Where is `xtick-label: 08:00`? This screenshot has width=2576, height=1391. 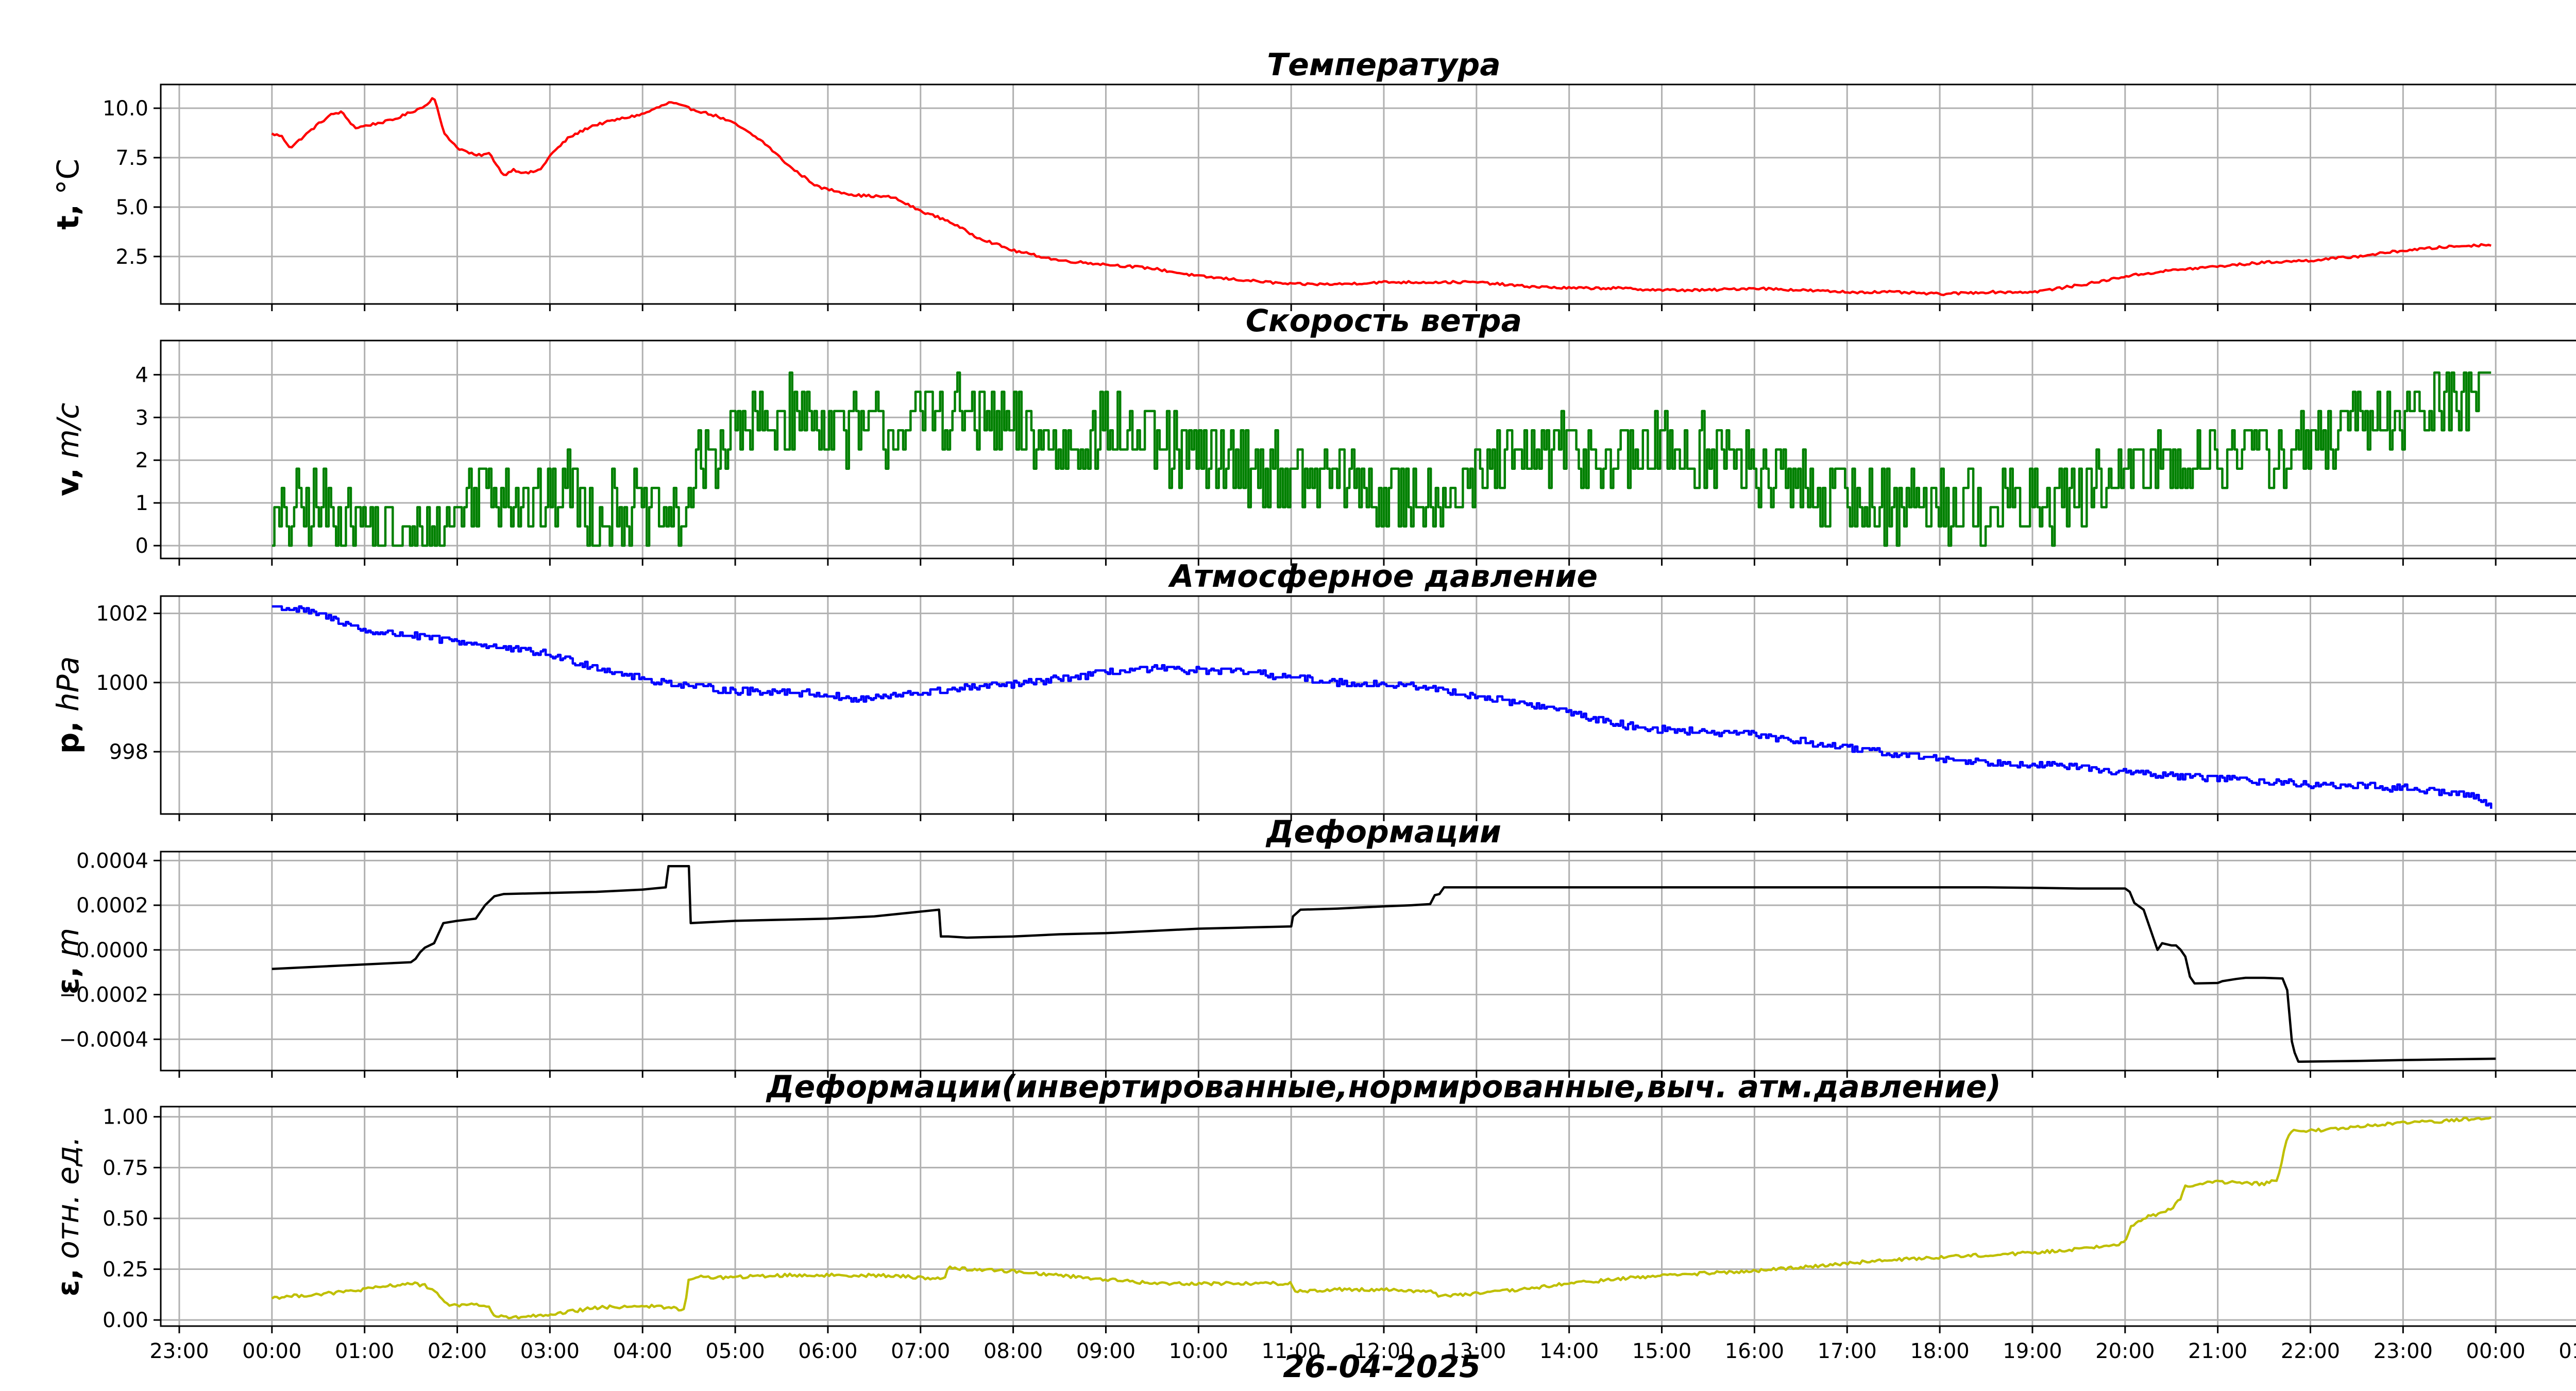
xtick-label: 08:00 is located at coordinates (1013, 1351).